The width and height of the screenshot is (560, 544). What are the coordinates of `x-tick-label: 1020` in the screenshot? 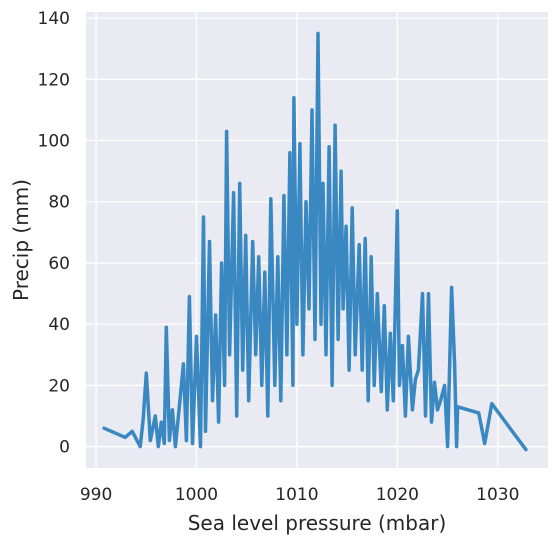 It's located at (397, 495).